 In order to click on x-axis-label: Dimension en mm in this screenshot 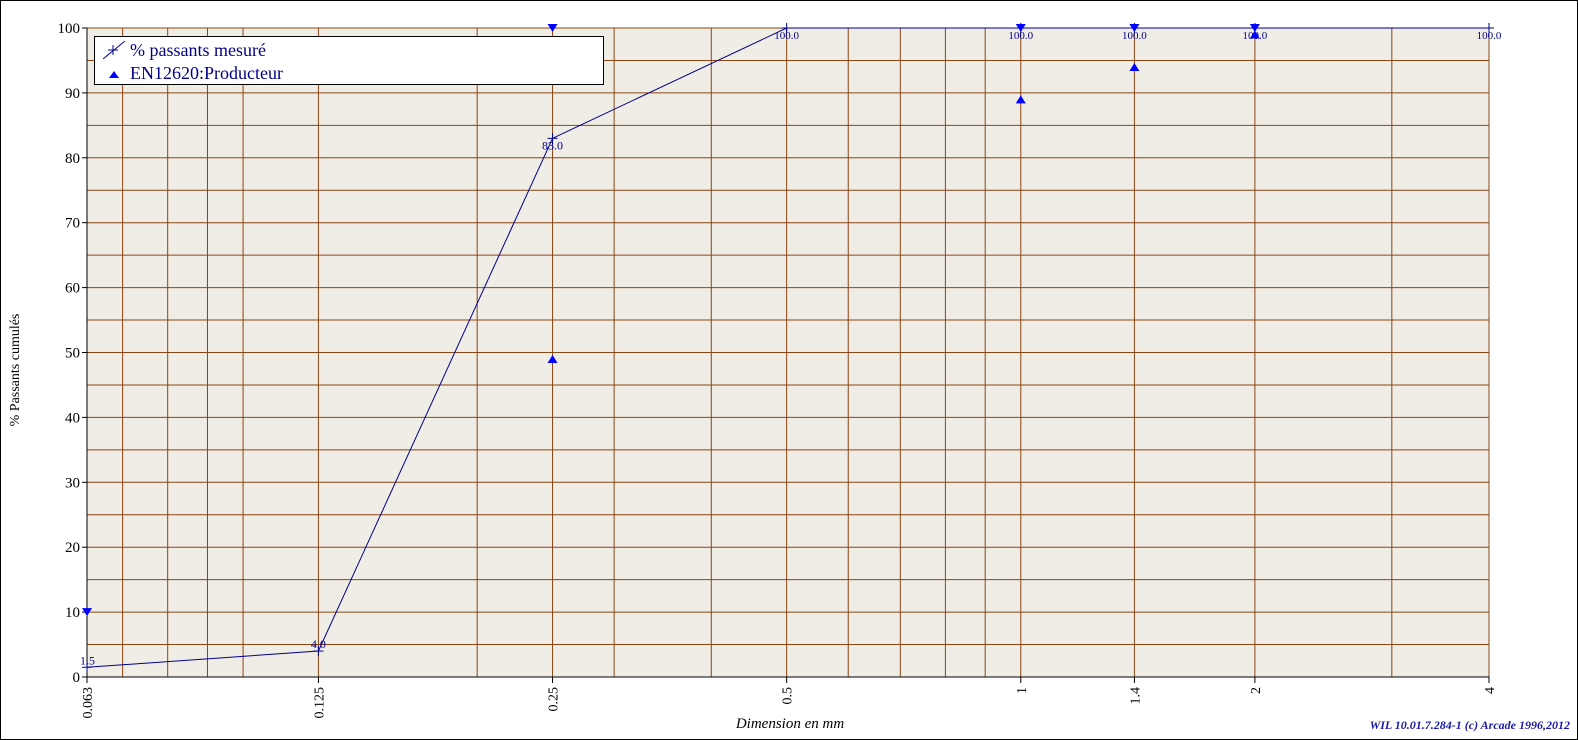, I will do `click(790, 724)`.